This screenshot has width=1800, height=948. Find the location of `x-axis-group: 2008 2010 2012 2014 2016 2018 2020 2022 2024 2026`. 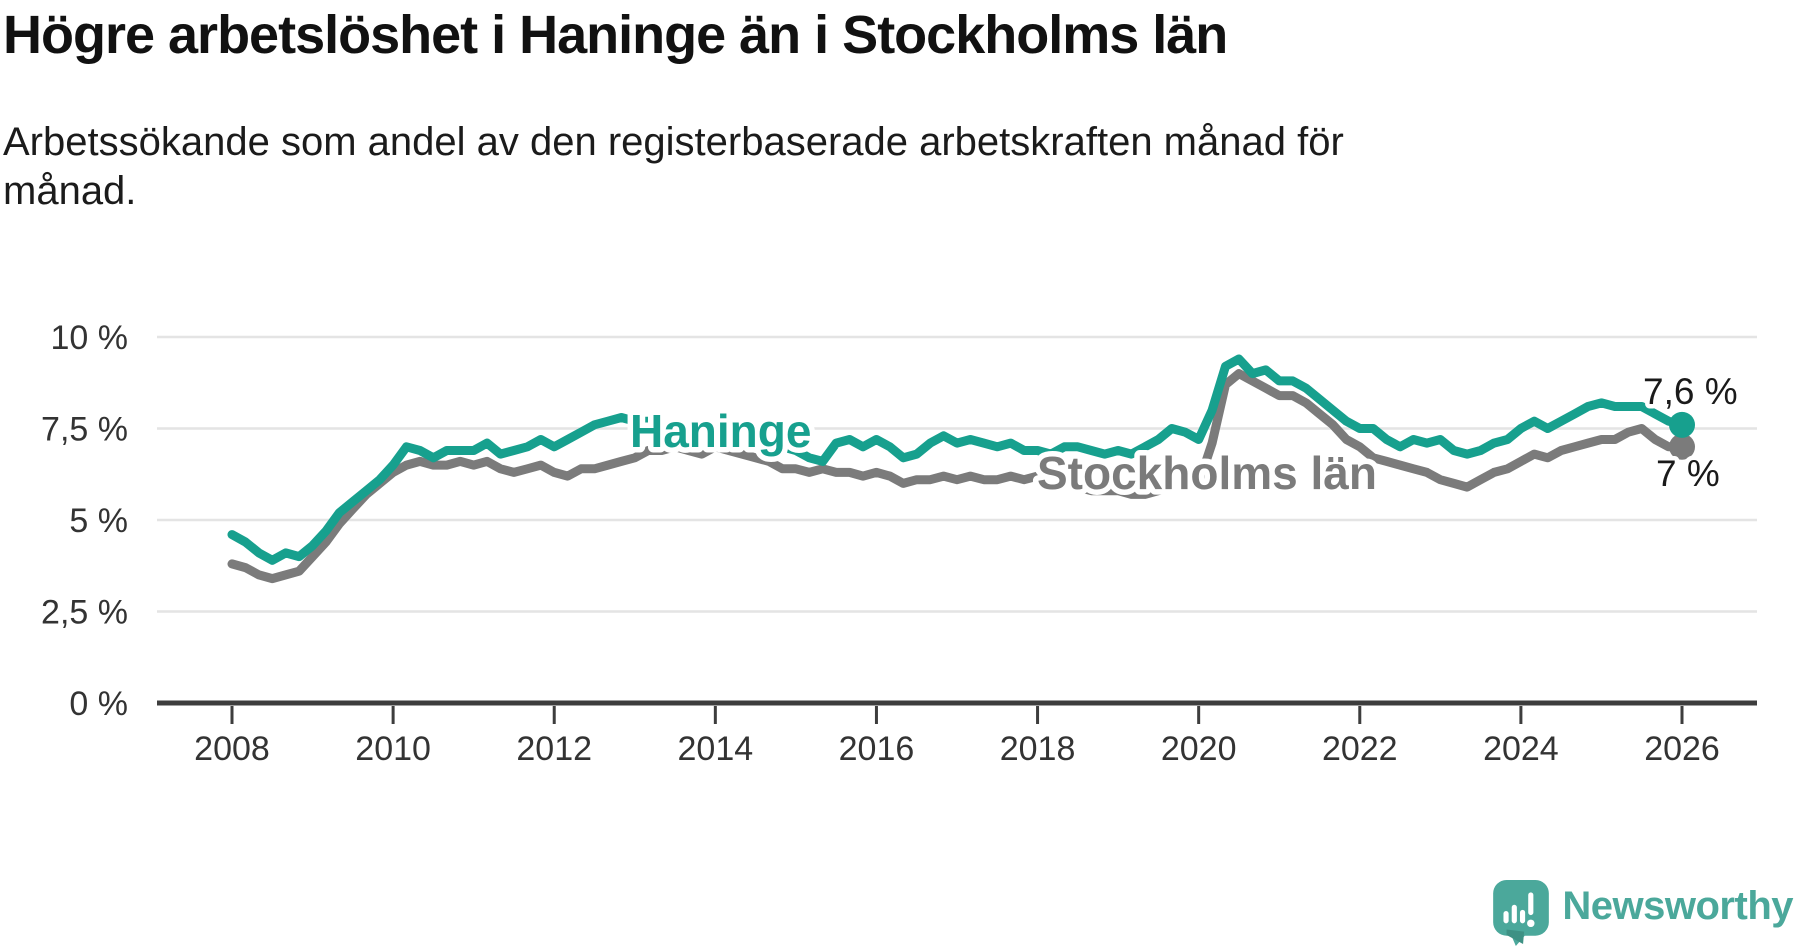

x-axis-group: 2008 2010 2012 2014 2016 2018 2020 2022 2024 2026 is located at coordinates (957, 734).